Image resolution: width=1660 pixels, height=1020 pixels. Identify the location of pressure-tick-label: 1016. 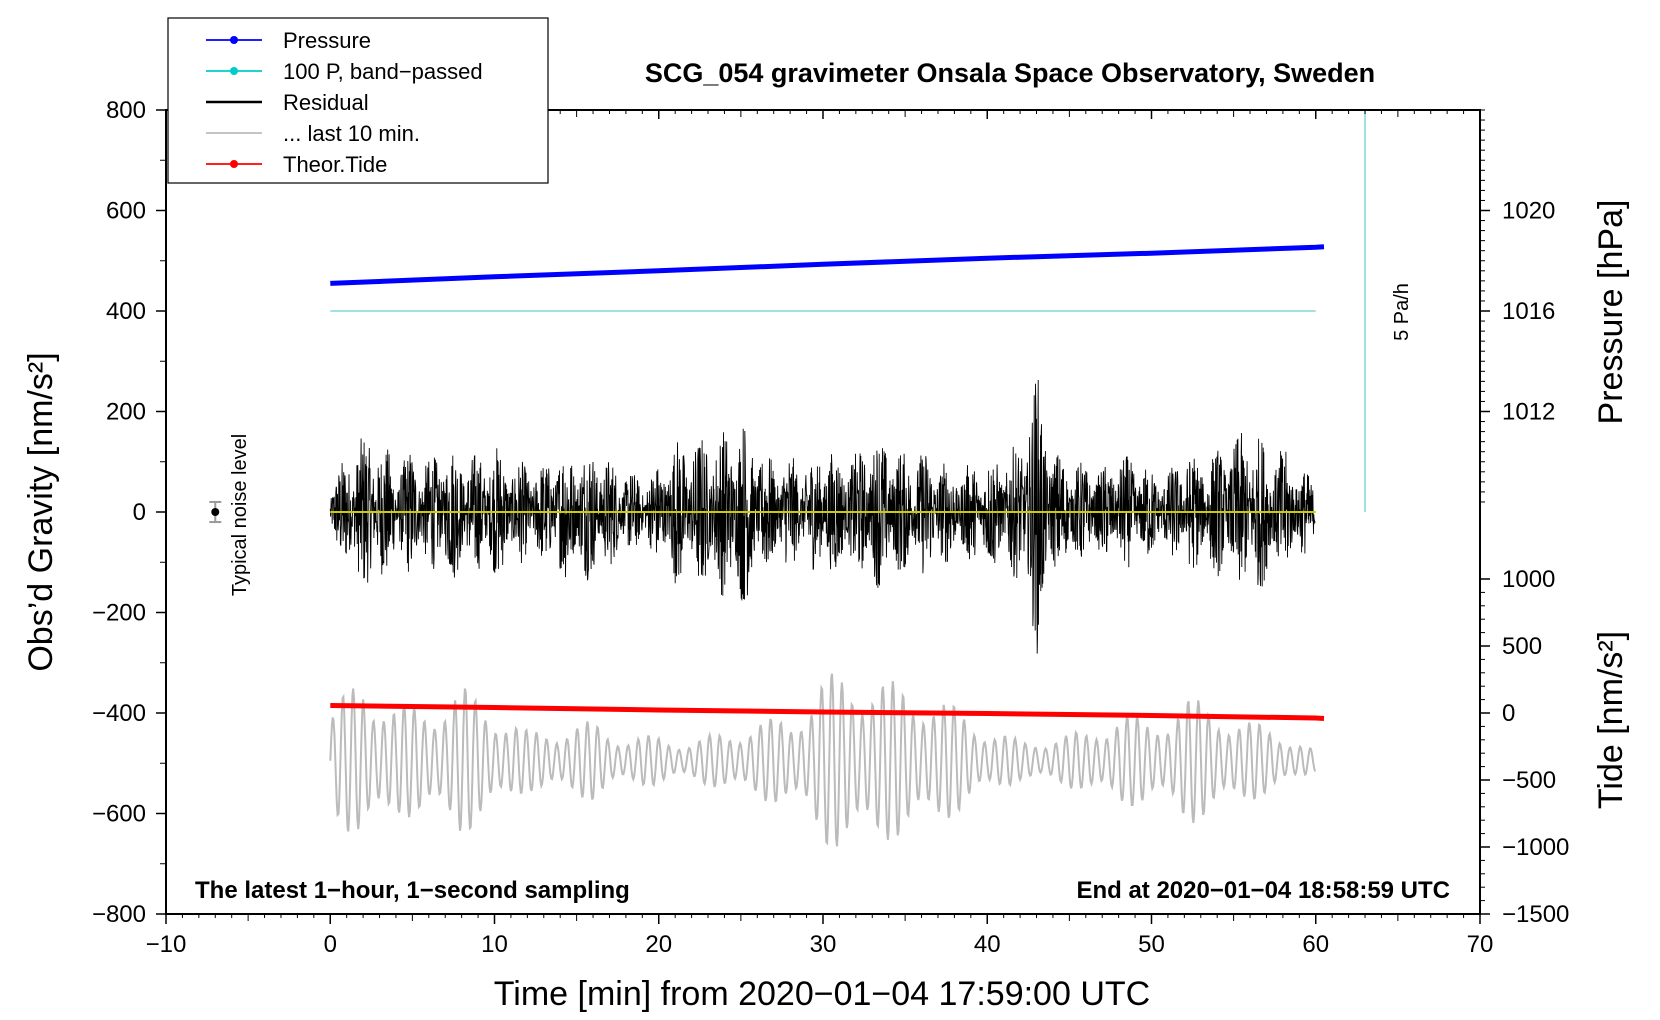
(1528, 311).